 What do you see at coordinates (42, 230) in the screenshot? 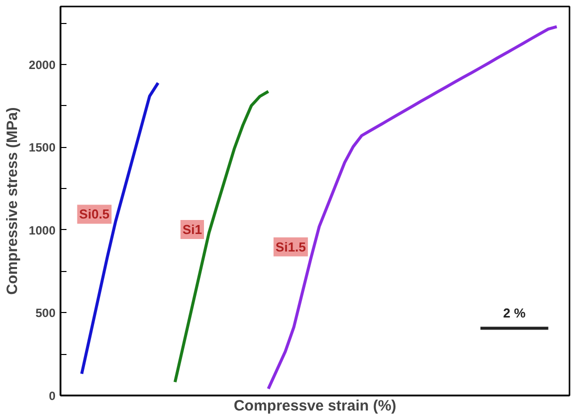
I see `y-tick-label: 1000` at bounding box center [42, 230].